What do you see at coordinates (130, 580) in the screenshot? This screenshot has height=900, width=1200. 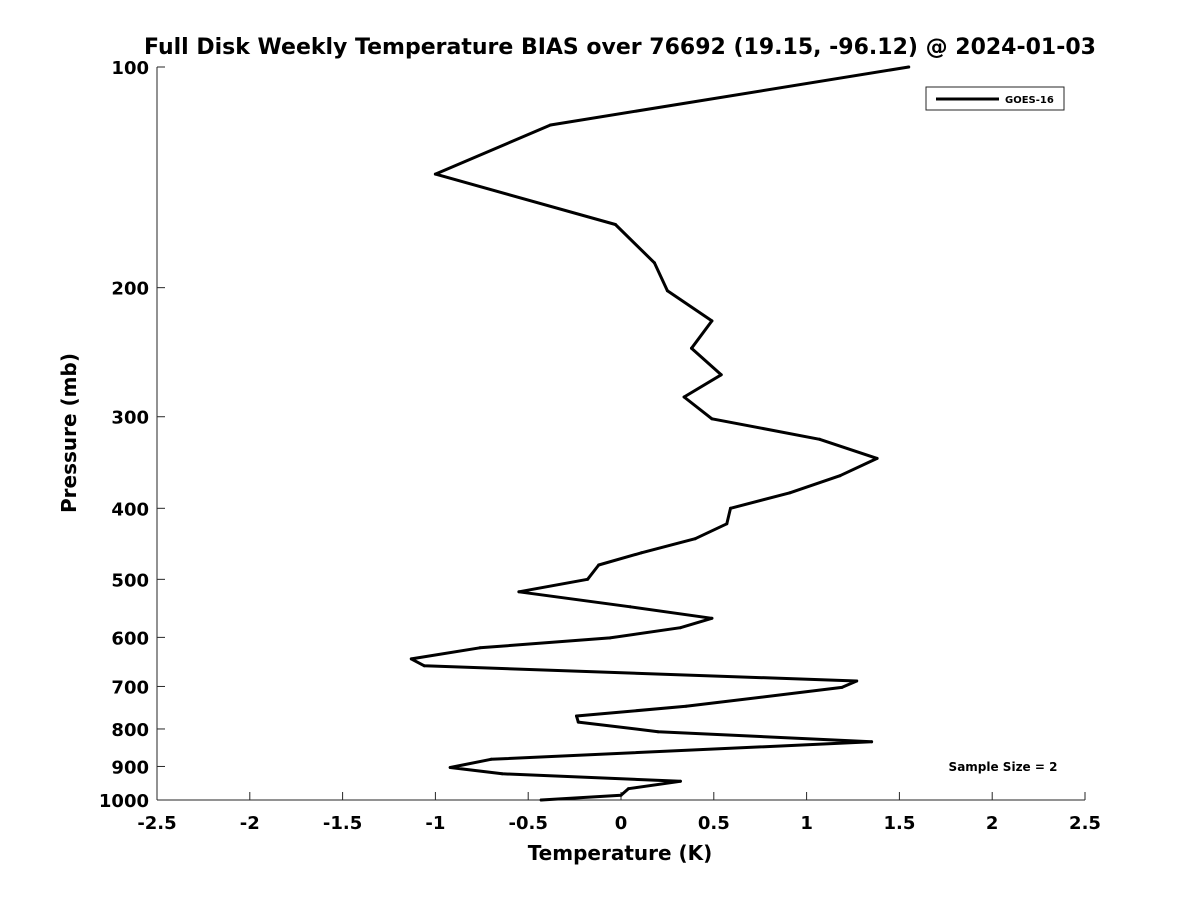 I see `y-tick-label: 500` at bounding box center [130, 580].